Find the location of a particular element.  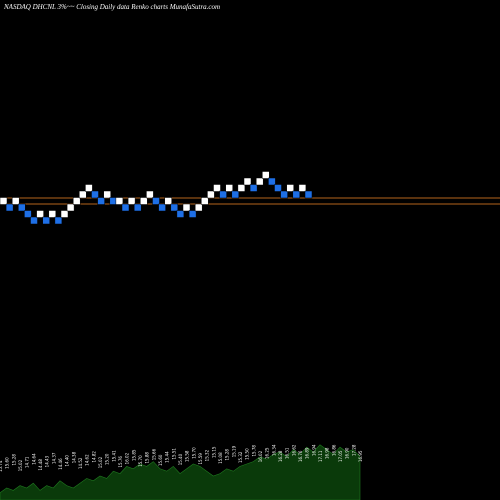

price-label: 14.52 is located at coordinates (80, 463).